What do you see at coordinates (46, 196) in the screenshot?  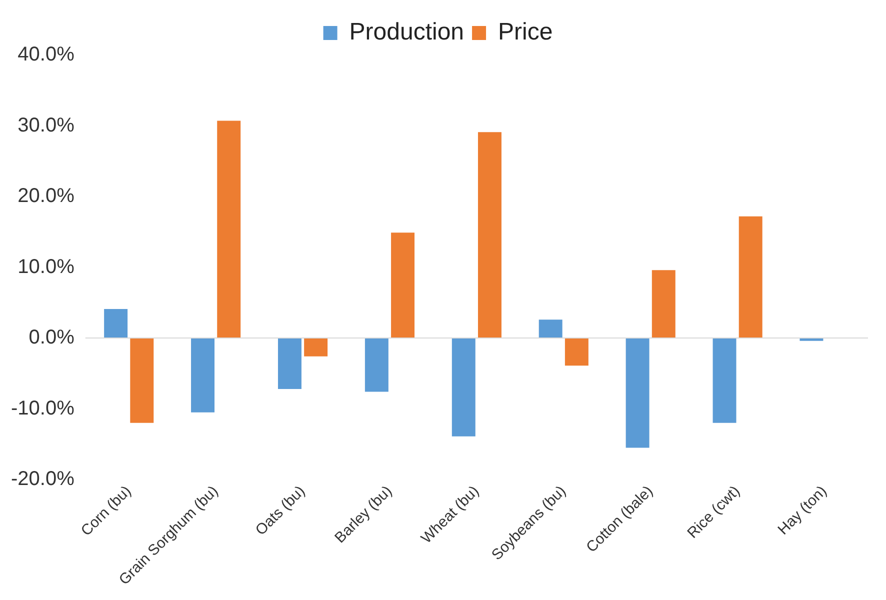 I see `y-tick-label: 20.0%` at bounding box center [46, 196].